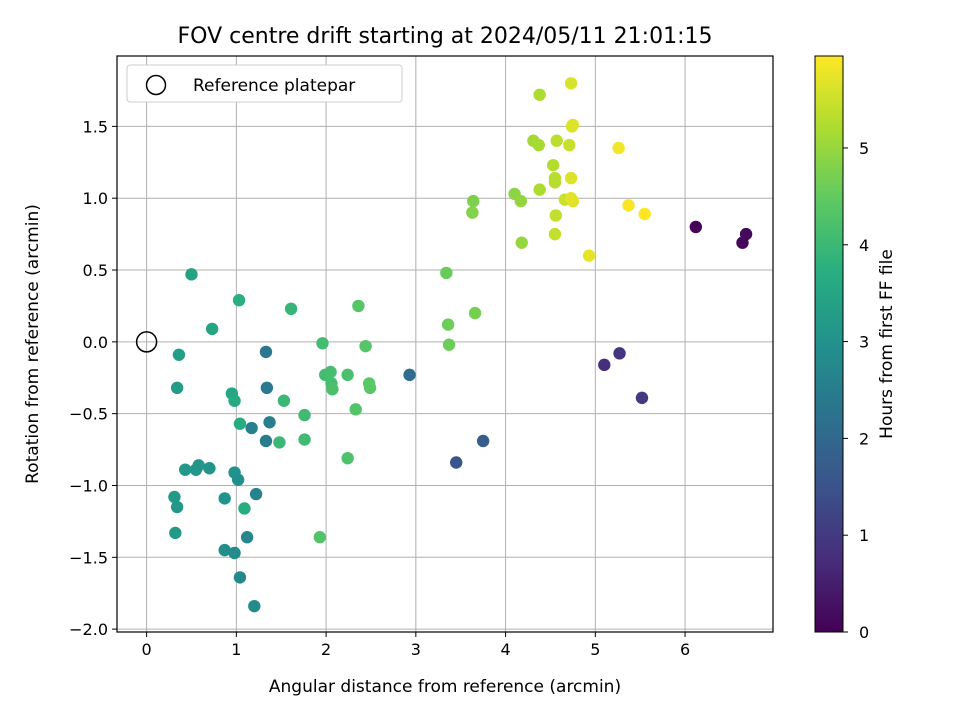 The image size is (960, 720). What do you see at coordinates (88, 557) in the screenshot?
I see `y-tick-label: −1.5` at bounding box center [88, 557].